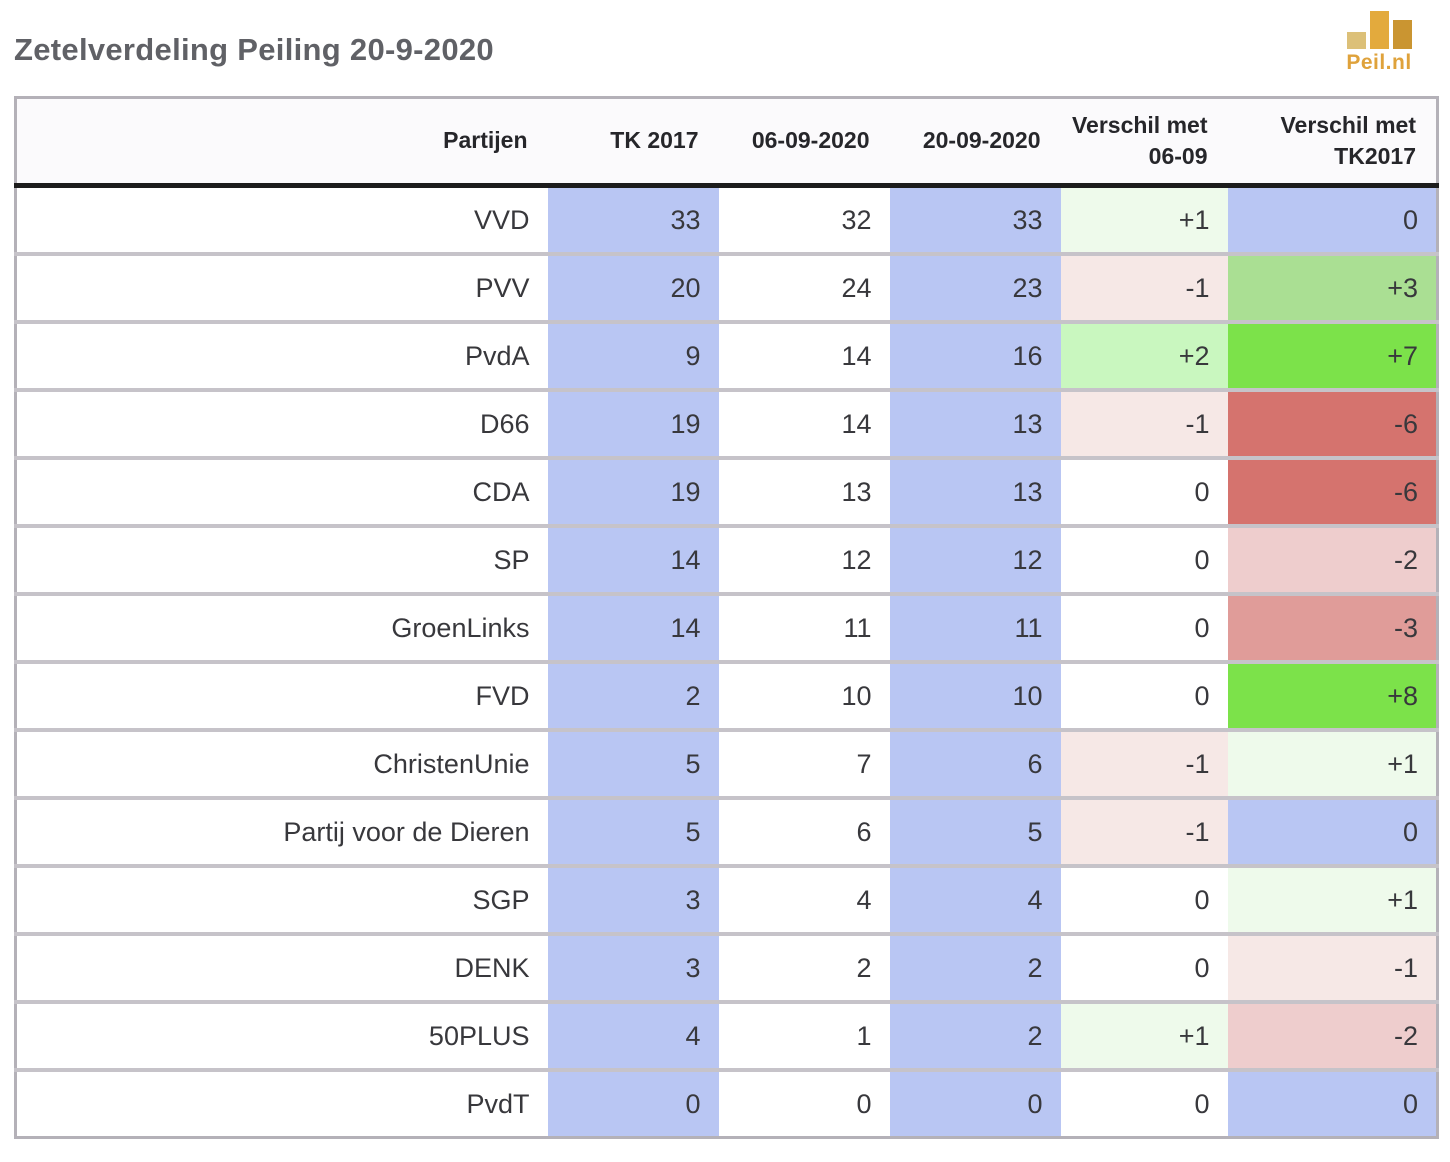 The image size is (1450, 1162). I want to click on table-row: FVD 2 10 10 0 +8, so click(726, 696).